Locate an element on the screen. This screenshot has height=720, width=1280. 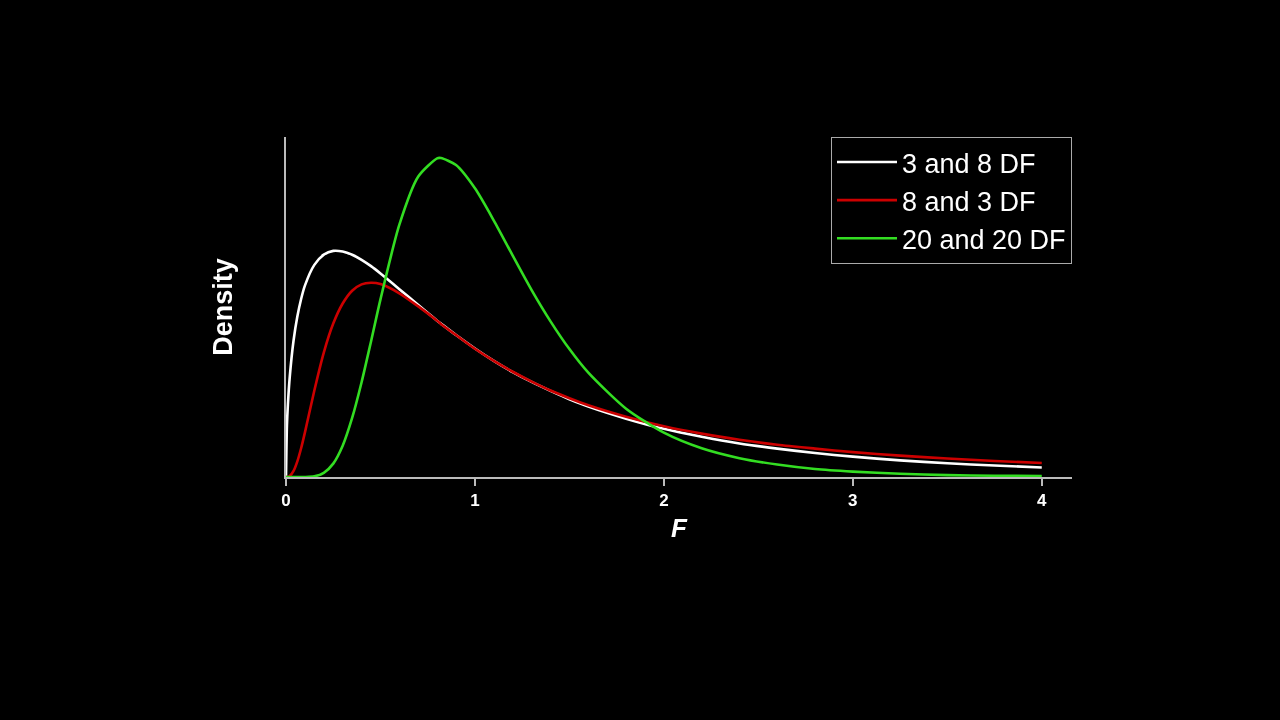
x-tick-label: 2 is located at coordinates (664, 501).